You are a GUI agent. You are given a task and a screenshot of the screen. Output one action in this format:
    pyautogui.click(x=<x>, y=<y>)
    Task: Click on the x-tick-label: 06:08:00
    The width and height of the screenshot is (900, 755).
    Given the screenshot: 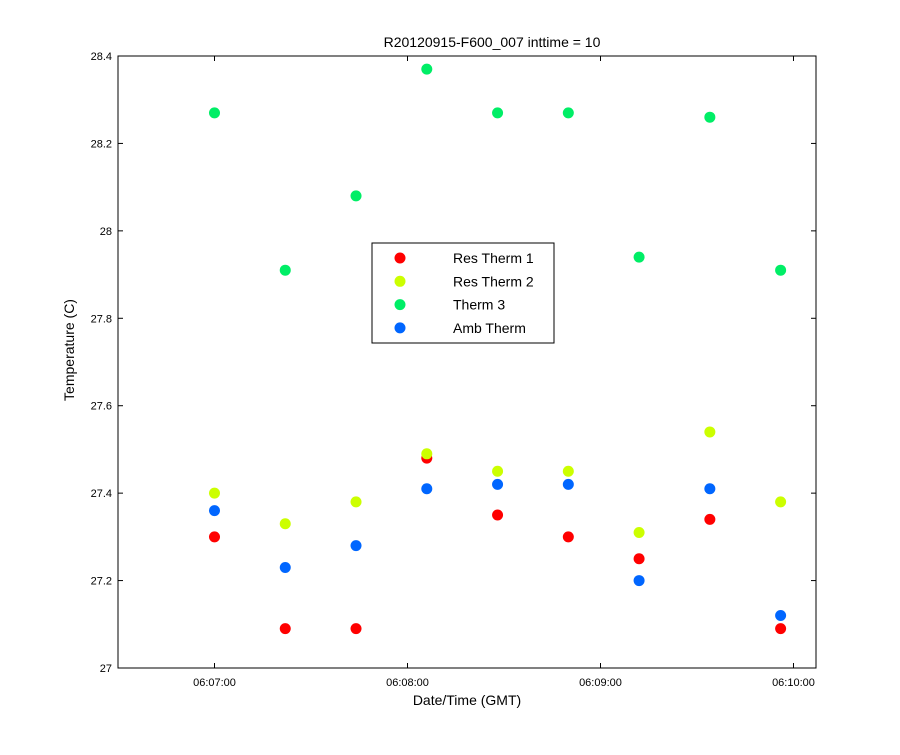 What is the action you would take?
    pyautogui.click(x=407, y=683)
    